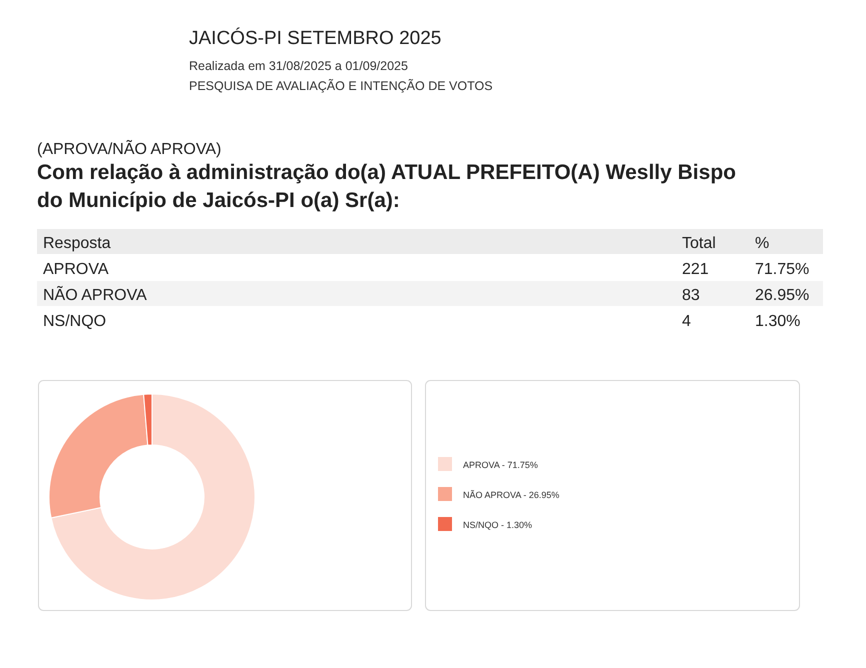  I want to click on text: do Município de Jaicós-PI o(a) Sr(a):, so click(218, 200).